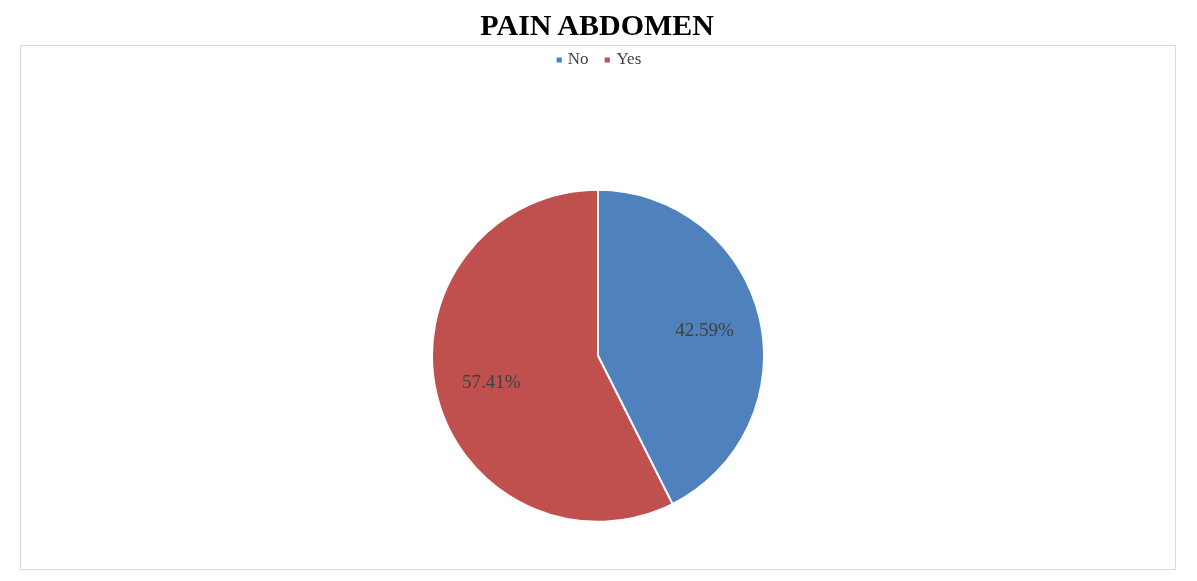 The image size is (1197, 581). I want to click on data-label: 42.59%, so click(705, 330).